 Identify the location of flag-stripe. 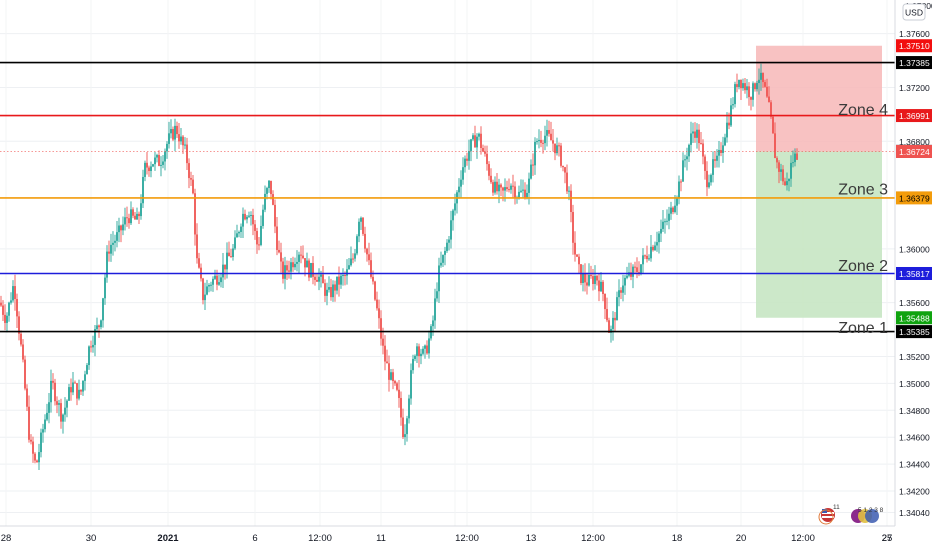
(828, 517).